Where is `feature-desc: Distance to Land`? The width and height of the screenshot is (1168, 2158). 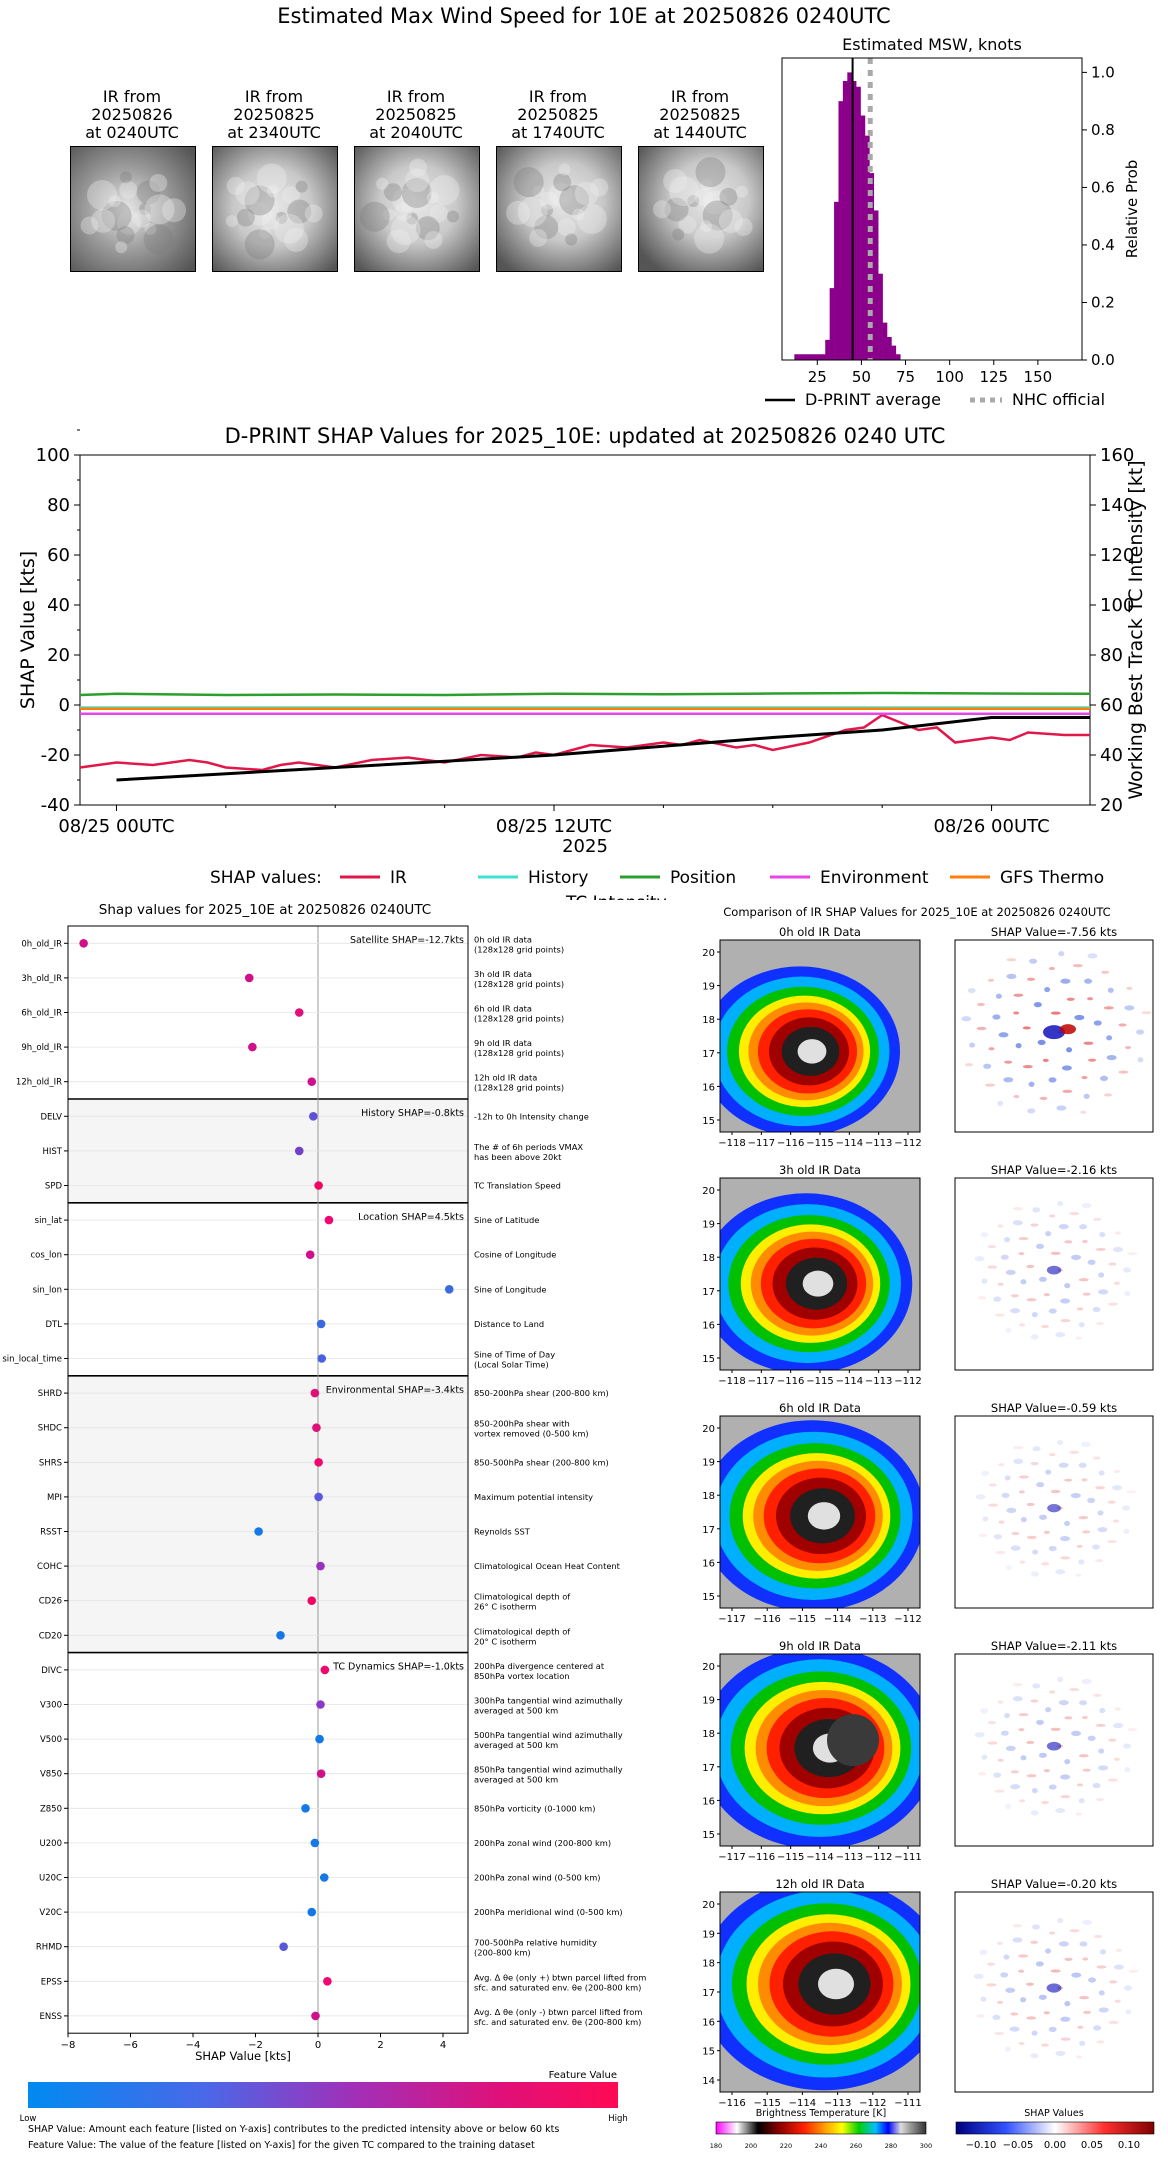
feature-desc: Distance to Land is located at coordinates (509, 1324).